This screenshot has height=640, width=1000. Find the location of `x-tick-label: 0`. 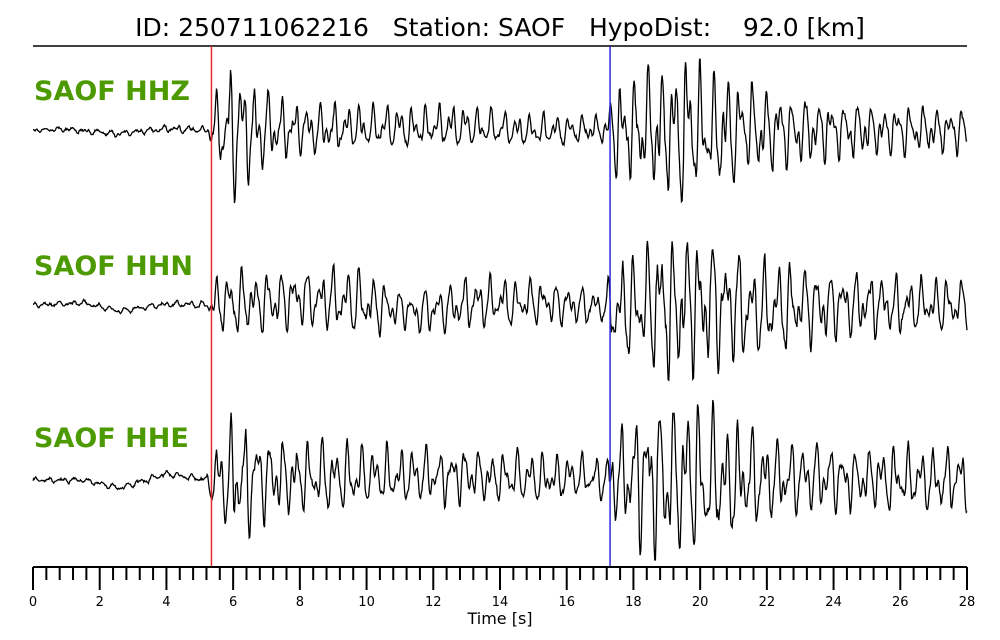

x-tick-label: 0 is located at coordinates (33, 602).